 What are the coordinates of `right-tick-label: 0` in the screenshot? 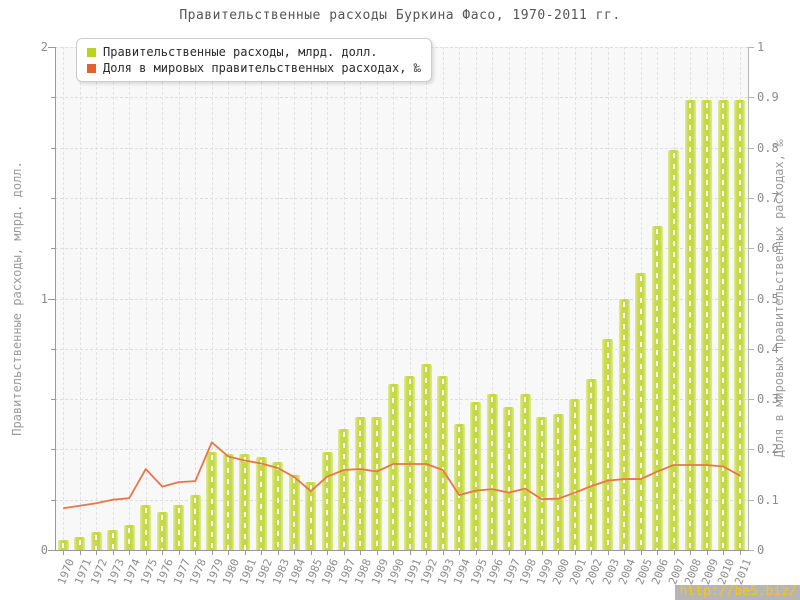 It's located at (761, 550).